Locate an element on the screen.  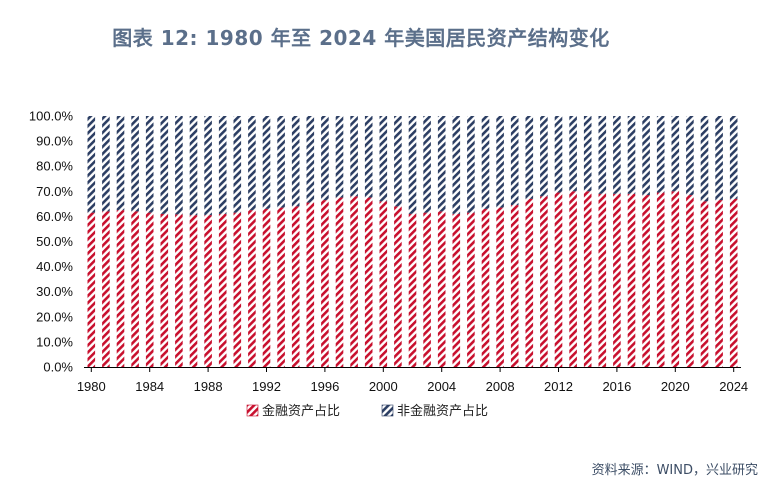
y-tick-label: 80.0% is located at coordinates (54, 166).